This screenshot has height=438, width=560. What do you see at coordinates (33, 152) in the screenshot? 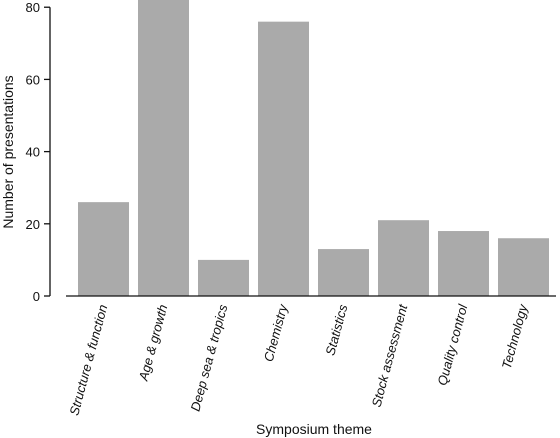
I see `y-tick-label: 40` at bounding box center [33, 152].